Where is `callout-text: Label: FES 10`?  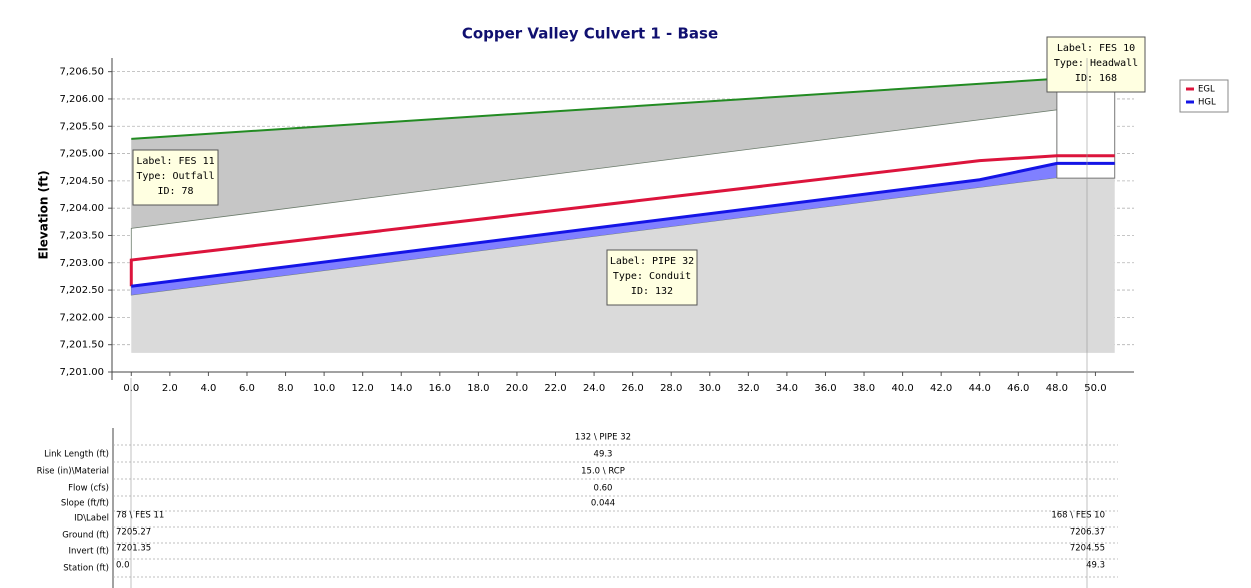 callout-text: Label: FES 10 is located at coordinates (1096, 48).